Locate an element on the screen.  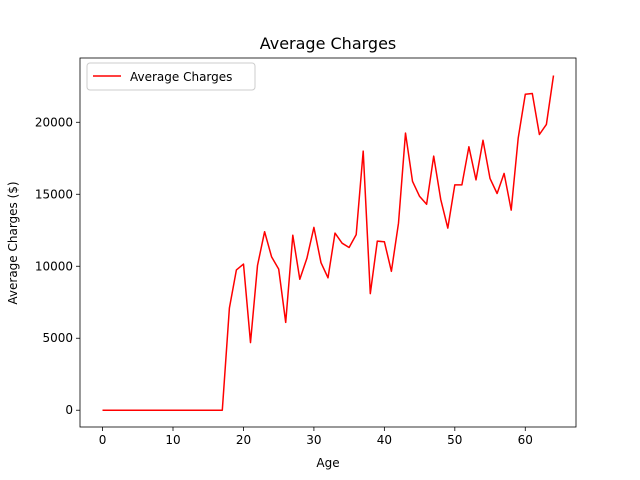
y-tick-label: 15000 is located at coordinates (54, 194).